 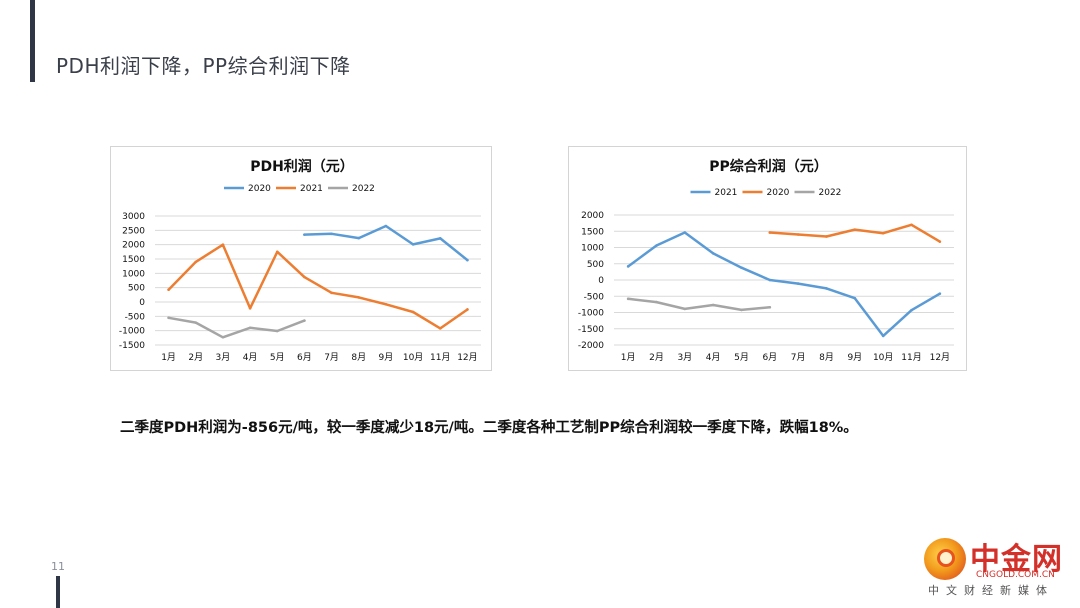 What do you see at coordinates (591, 346) in the screenshot?
I see `y-tick-label: -2000` at bounding box center [591, 346].